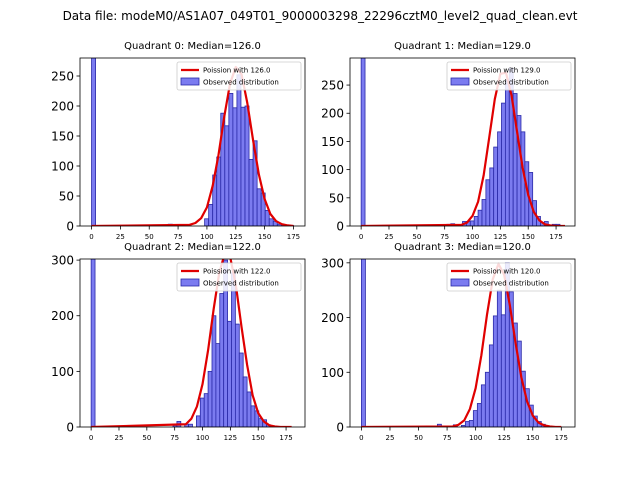  Describe the element at coordinates (62, 372) in the screenshot. I see `quadrant-2-ytick-label-1: 100` at that location.